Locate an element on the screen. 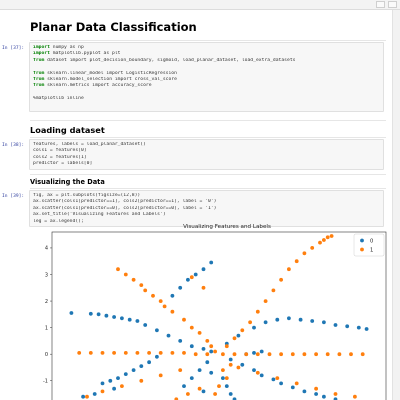 This screenshot has height=400, width=400. legend-label-0: 0 is located at coordinates (371, 242).